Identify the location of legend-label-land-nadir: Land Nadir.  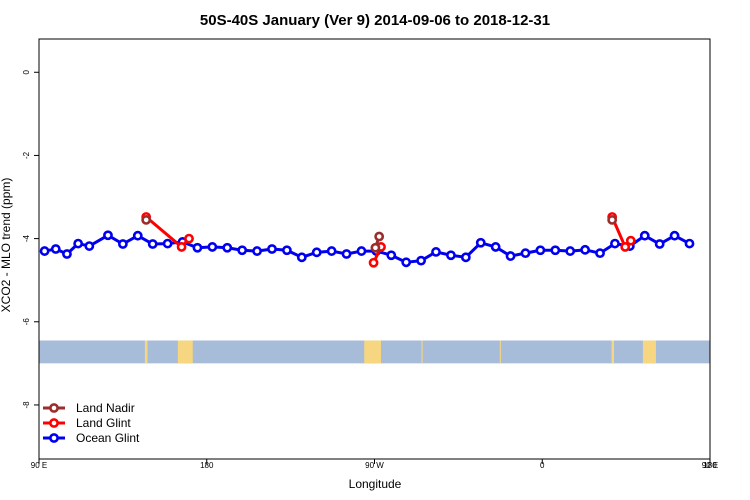
(105, 408).